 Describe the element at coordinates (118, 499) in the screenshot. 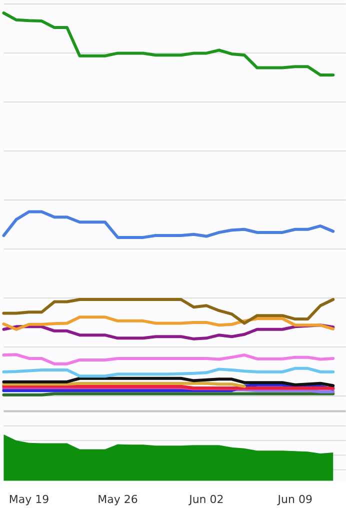

I see `x-tick-label: May 26` at that location.